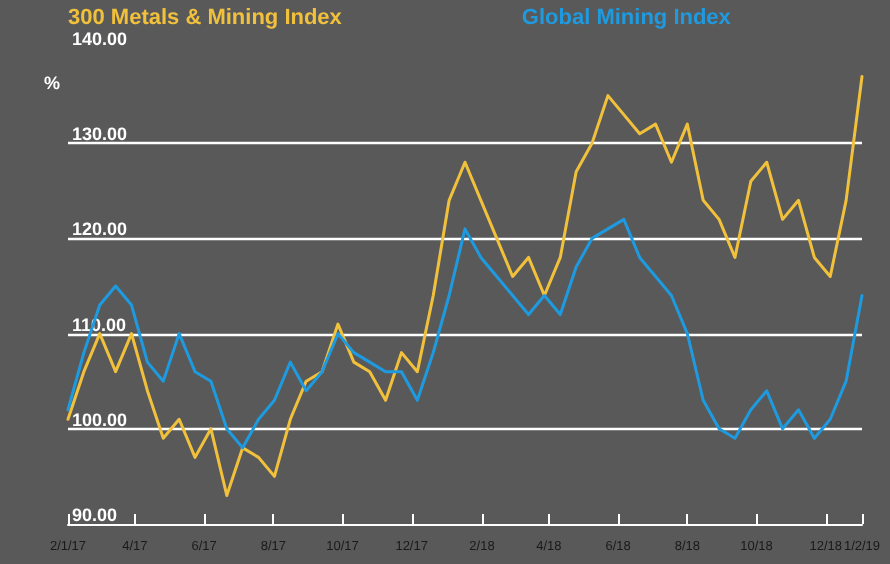  What do you see at coordinates (100, 419) in the screenshot?
I see `y-tick-label: 100.00` at bounding box center [100, 419].